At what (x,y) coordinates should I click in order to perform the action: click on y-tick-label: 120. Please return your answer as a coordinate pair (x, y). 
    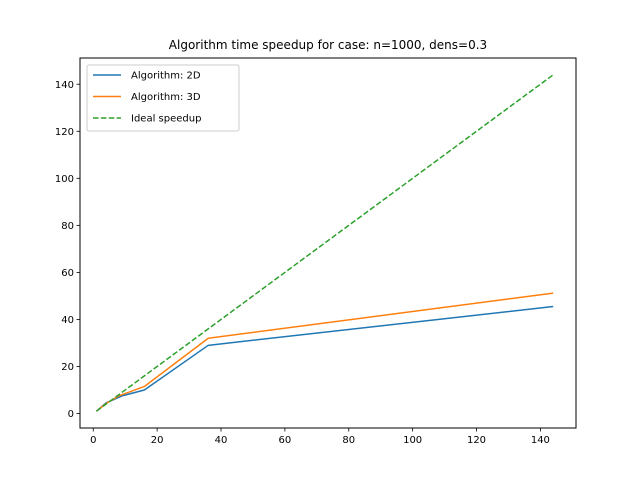
    Looking at the image, I should click on (64, 132).